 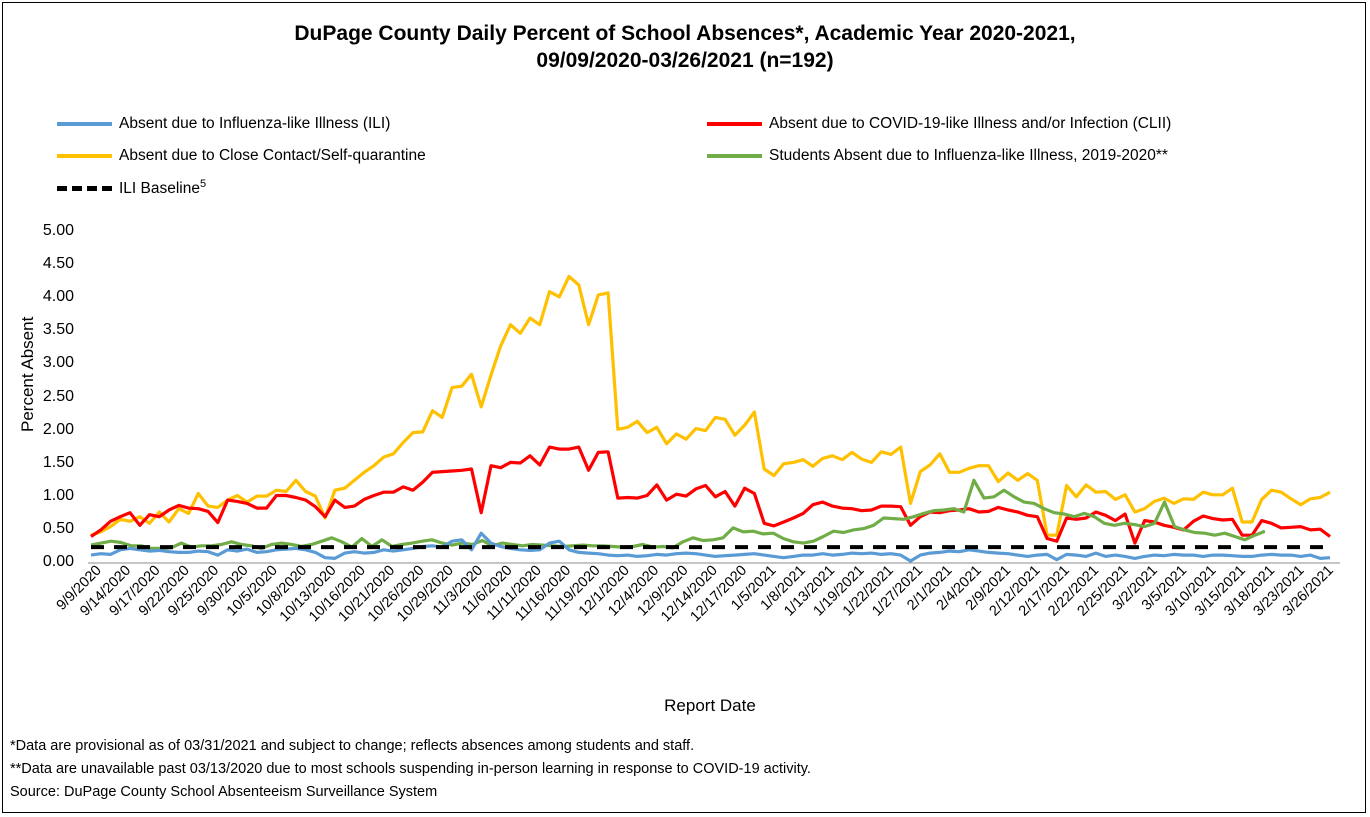 What do you see at coordinates (58, 297) in the screenshot?
I see `y-tick-label: 4.00` at bounding box center [58, 297].